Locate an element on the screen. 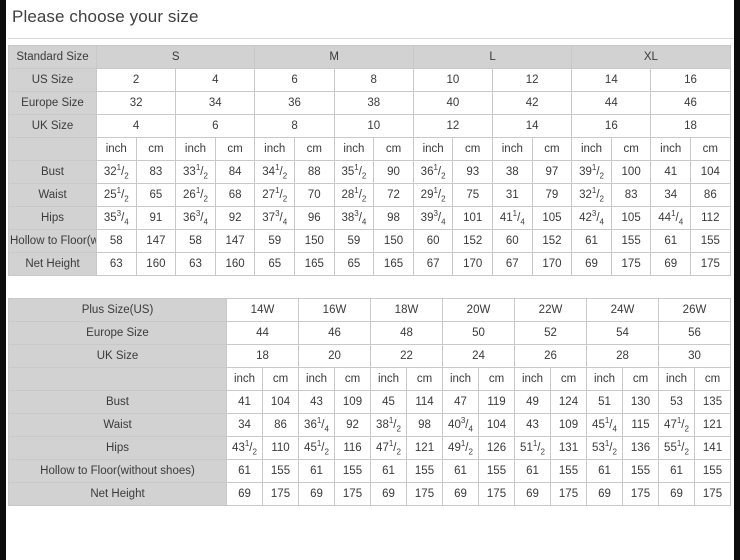 Image resolution: width=740 pixels, height=560 pixels. cell-bust: 331/2 is located at coordinates (195, 172).